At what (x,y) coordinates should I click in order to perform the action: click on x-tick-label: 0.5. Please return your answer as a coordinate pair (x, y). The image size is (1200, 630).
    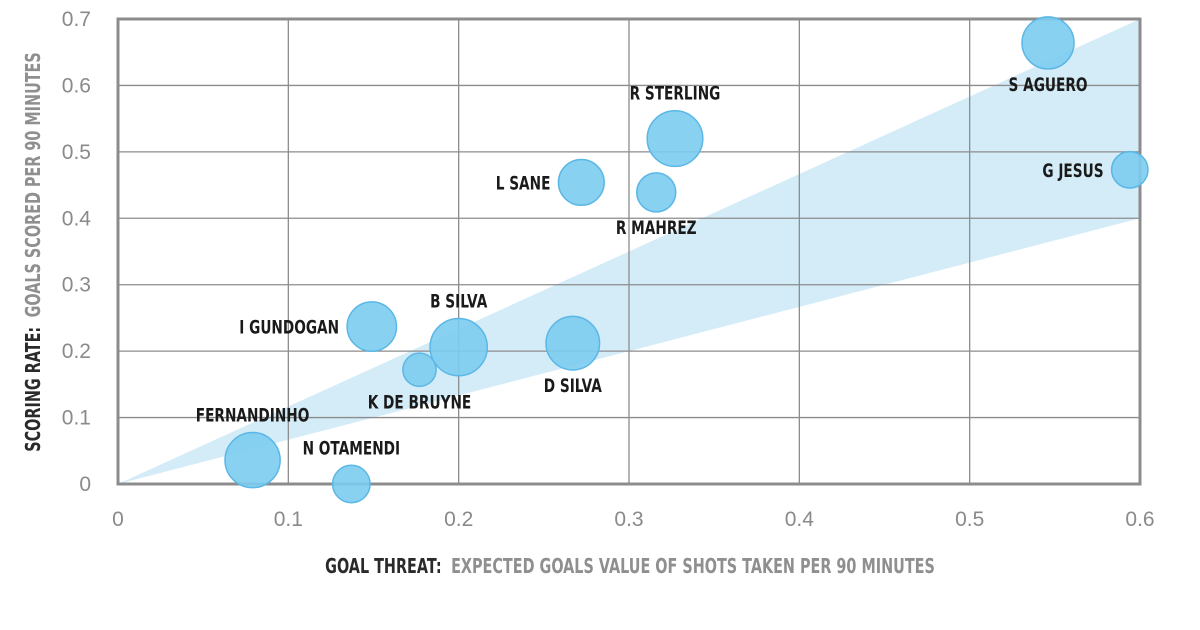
    Looking at the image, I should click on (969, 519).